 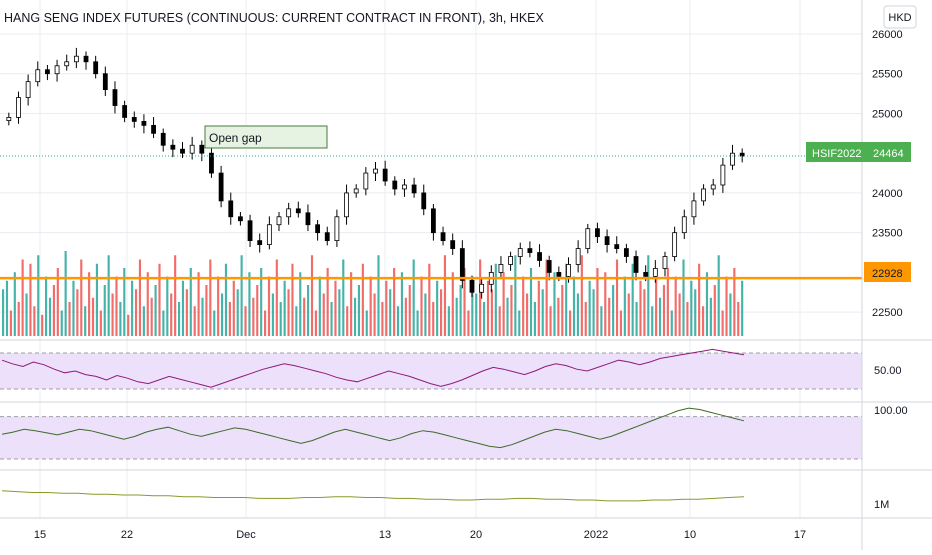 I want to click on time-tick-label: 15, so click(x=40, y=535).